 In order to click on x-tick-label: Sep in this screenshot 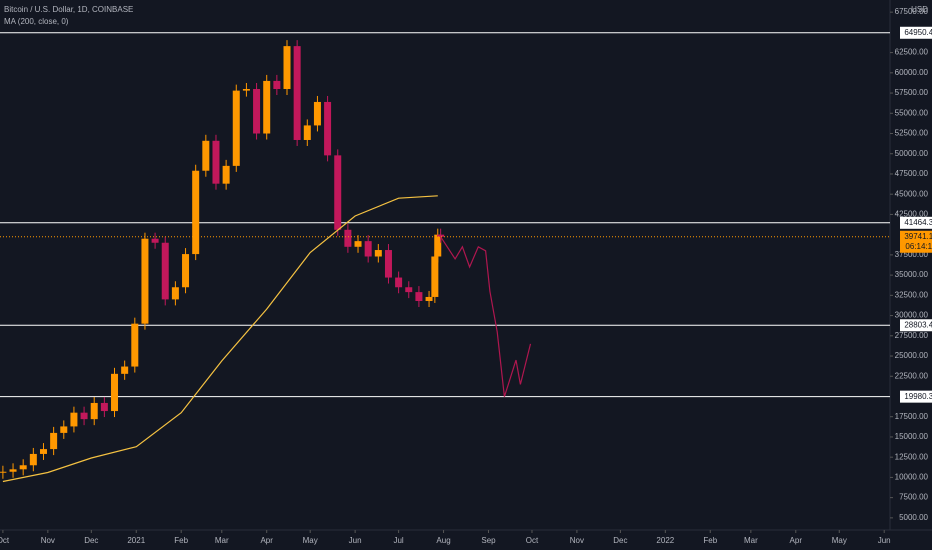, I will do `click(488, 540)`.